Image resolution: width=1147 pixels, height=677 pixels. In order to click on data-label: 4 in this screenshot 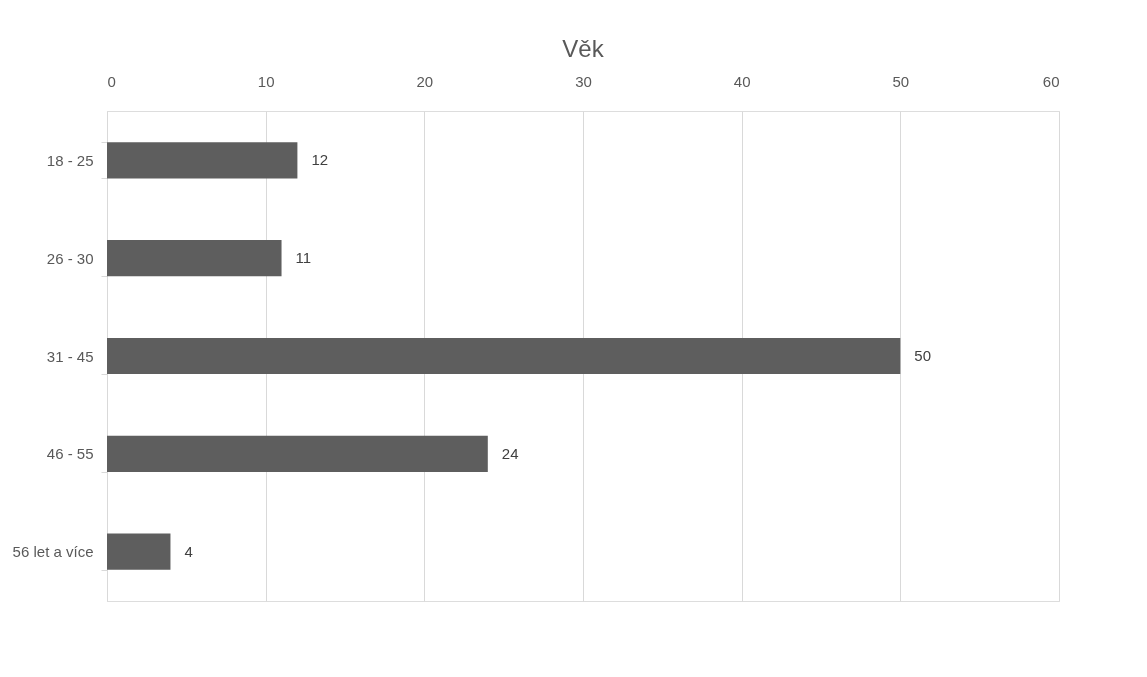, I will do `click(188, 551)`.